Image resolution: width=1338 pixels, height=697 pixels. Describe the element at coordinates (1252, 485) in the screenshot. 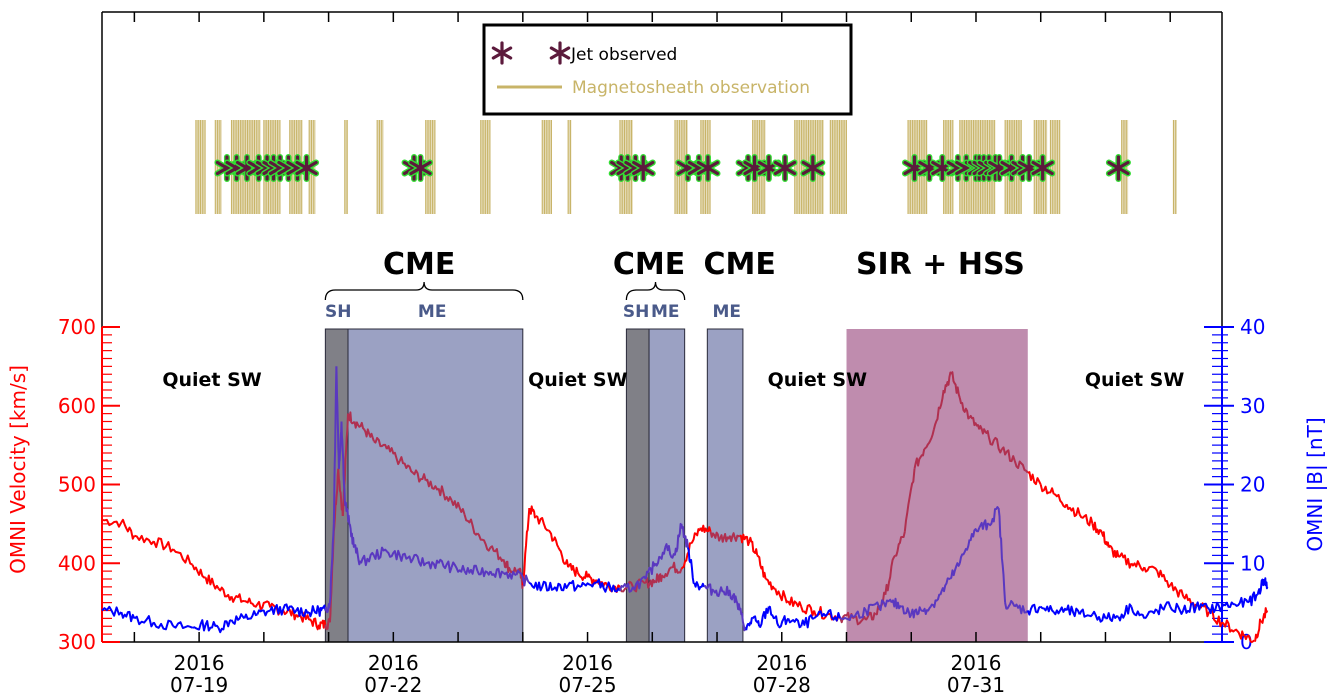

I see `right-tick-label: 20` at that location.